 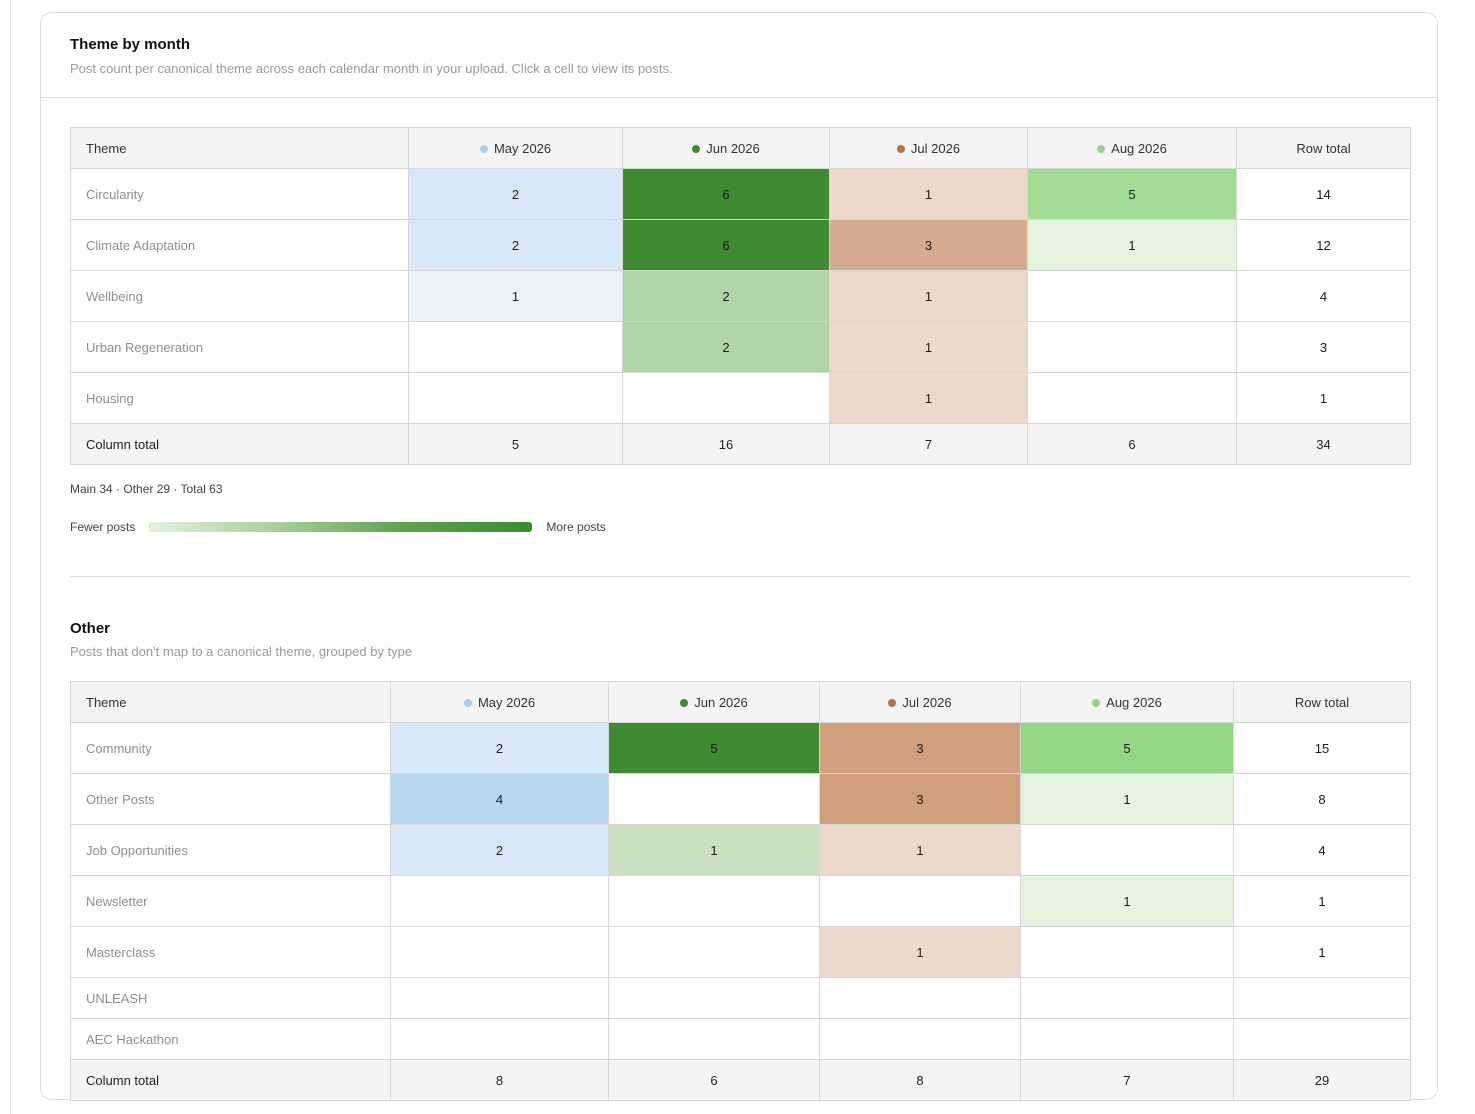 I want to click on column-total-row: Column total 8 6 8 7 29, so click(x=740, y=1080).